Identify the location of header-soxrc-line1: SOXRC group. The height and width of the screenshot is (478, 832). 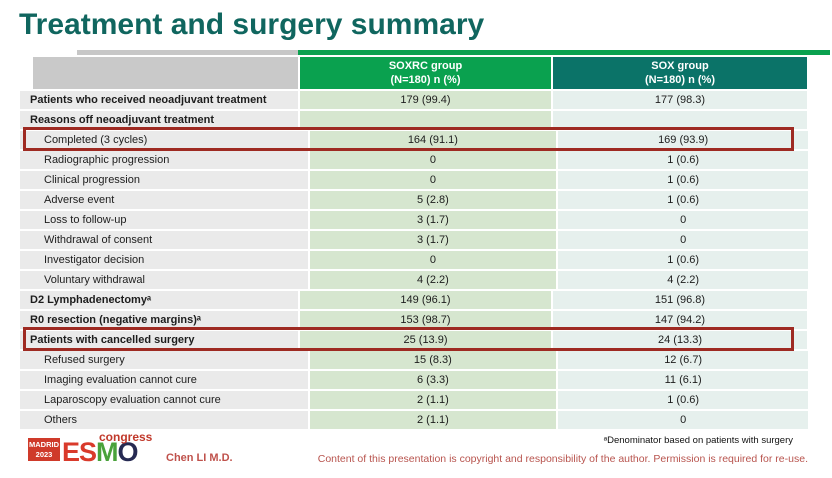
(425, 65).